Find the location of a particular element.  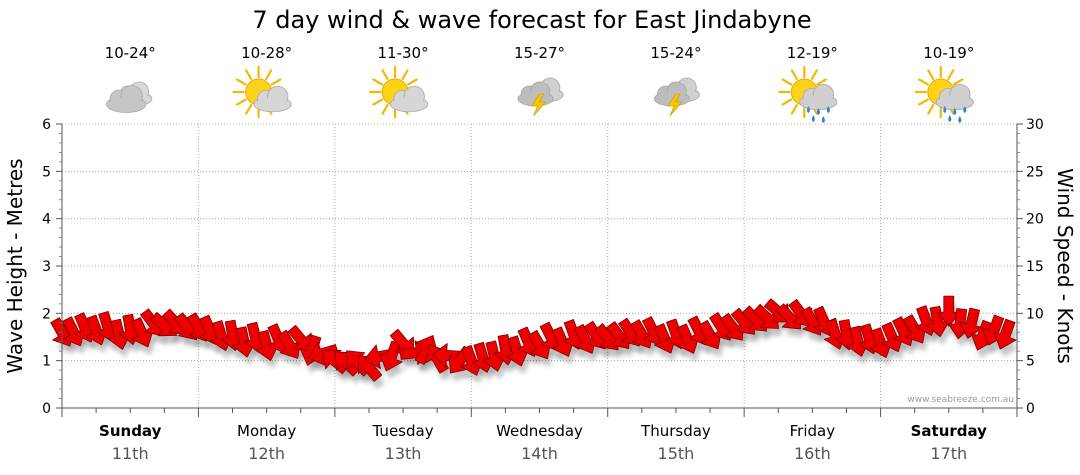

day-temp-range: 10-28° is located at coordinates (266, 53).